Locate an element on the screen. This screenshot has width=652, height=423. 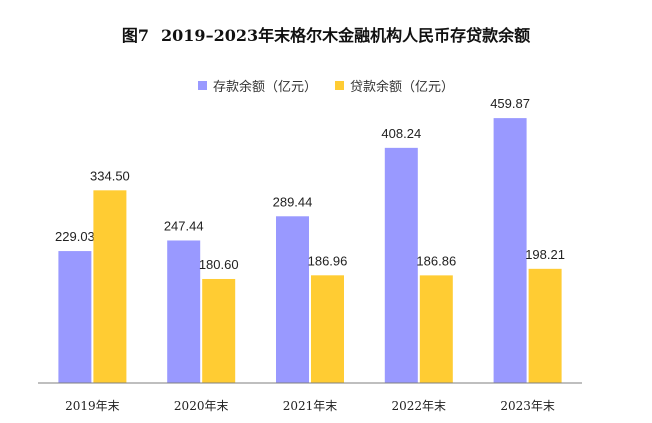
legend-label-deposits: 存款余额（亿元） is located at coordinates (264, 87).